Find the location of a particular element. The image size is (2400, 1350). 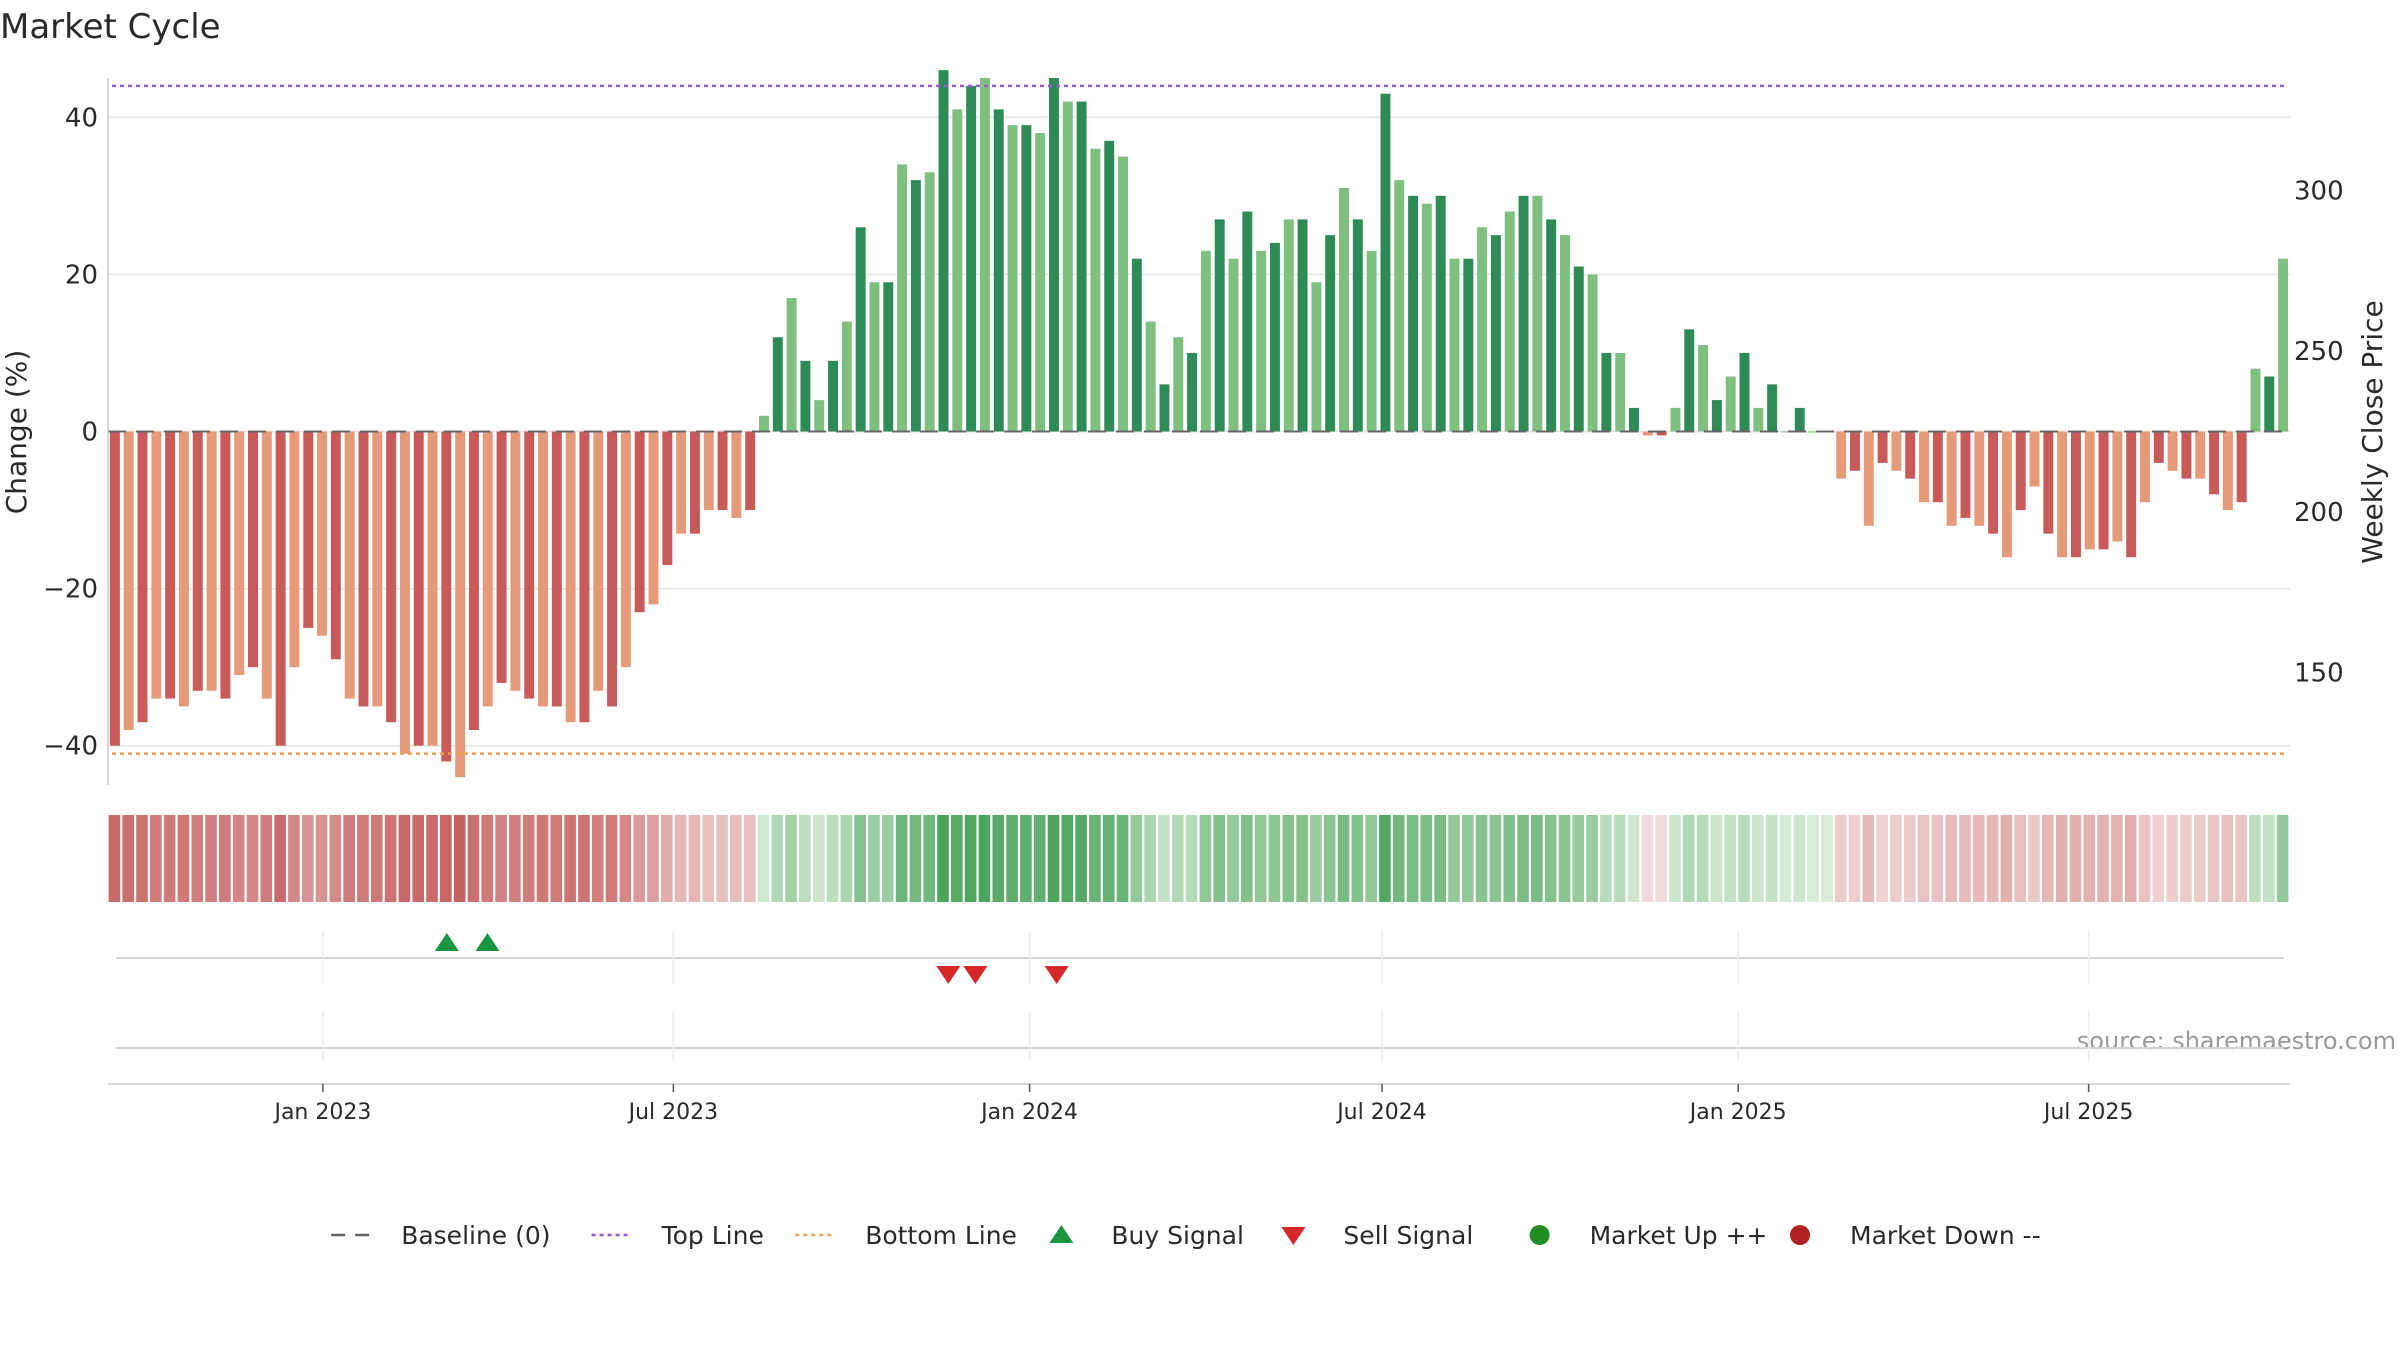

legend-label: Top Line is located at coordinates (712, 1235).